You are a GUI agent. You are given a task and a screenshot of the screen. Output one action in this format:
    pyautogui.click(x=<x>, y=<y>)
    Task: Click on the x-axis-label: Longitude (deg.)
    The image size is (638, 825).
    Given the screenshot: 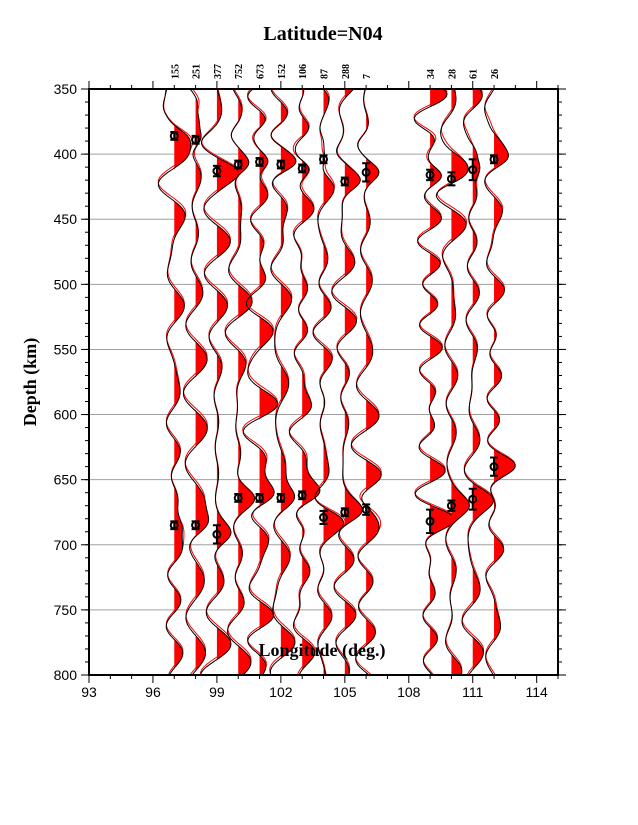 What is the action you would take?
    pyautogui.click(x=321, y=650)
    